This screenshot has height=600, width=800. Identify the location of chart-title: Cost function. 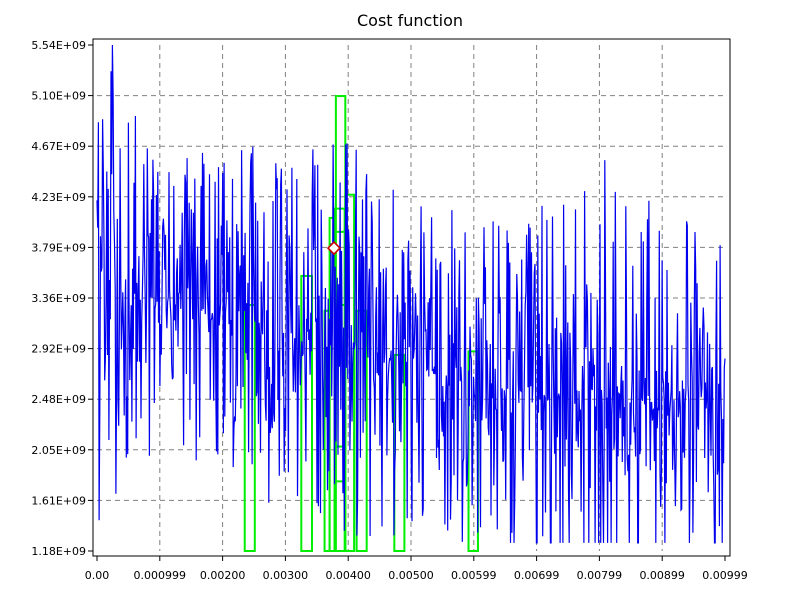
(409, 20).